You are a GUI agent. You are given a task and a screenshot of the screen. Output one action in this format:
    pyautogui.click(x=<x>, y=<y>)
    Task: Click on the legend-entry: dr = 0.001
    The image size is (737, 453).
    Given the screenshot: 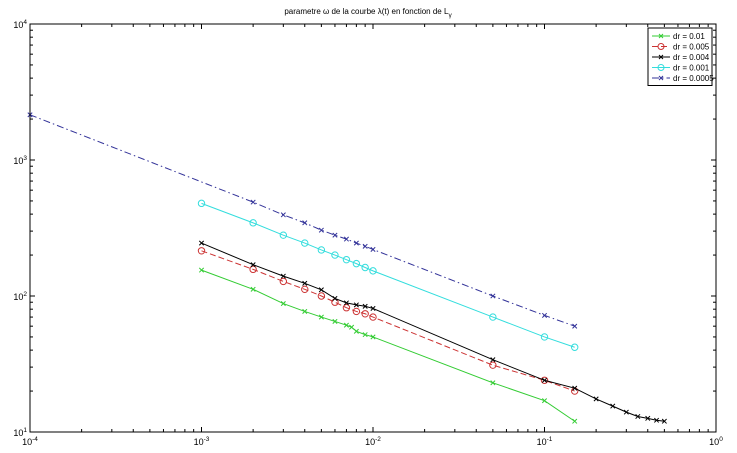 What is the action you would take?
    pyautogui.click(x=681, y=68)
    